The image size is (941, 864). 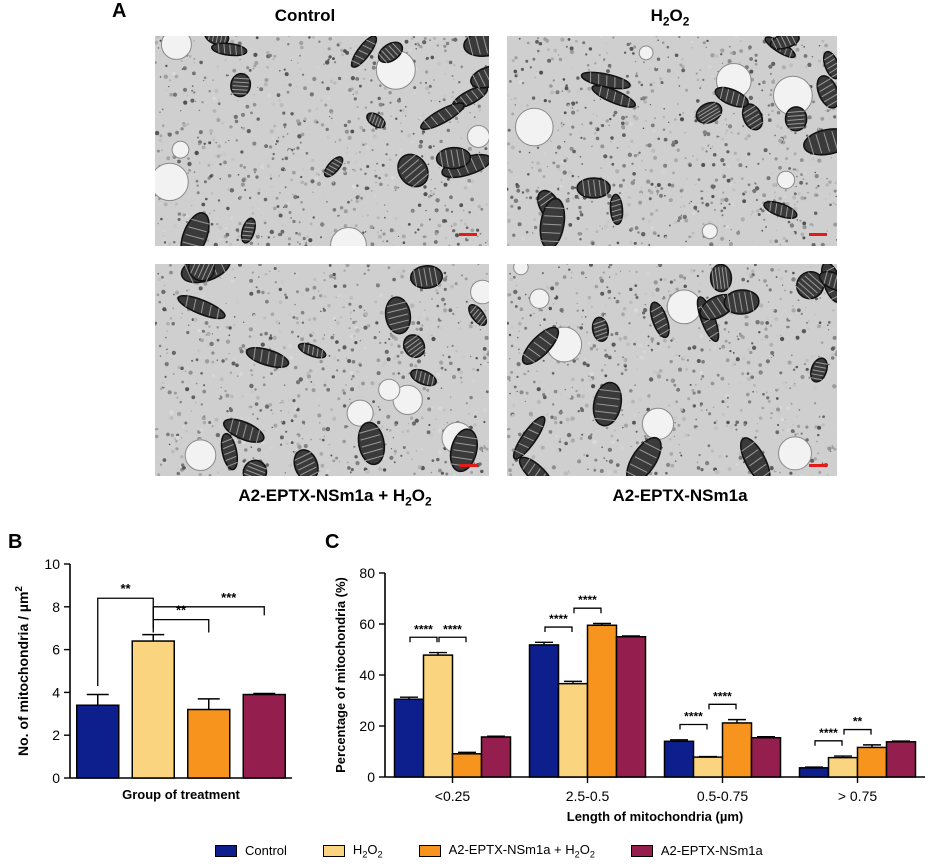 I want to click on mitochondrion-body, so click(x=529, y=437).